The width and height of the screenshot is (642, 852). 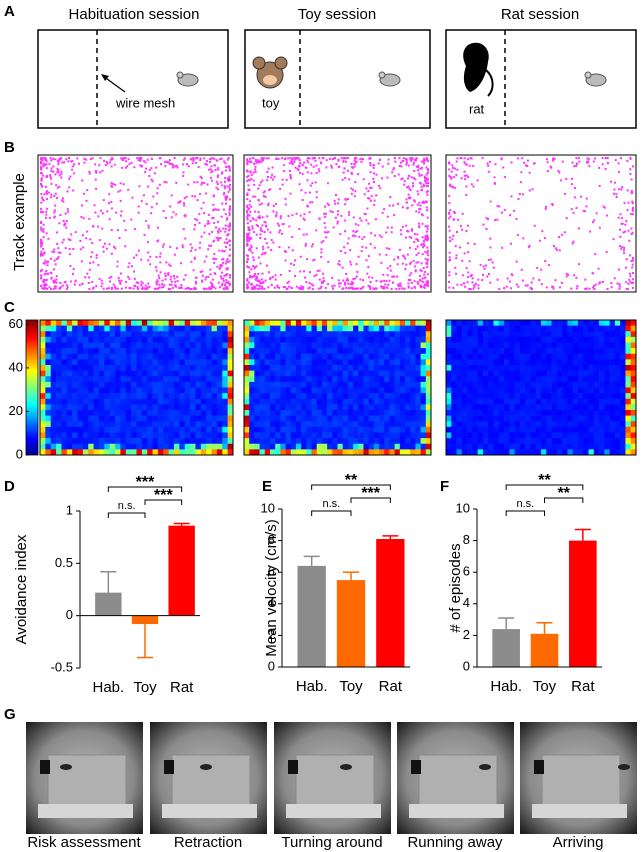 What do you see at coordinates (390, 603) in the screenshot?
I see `bar` at bounding box center [390, 603].